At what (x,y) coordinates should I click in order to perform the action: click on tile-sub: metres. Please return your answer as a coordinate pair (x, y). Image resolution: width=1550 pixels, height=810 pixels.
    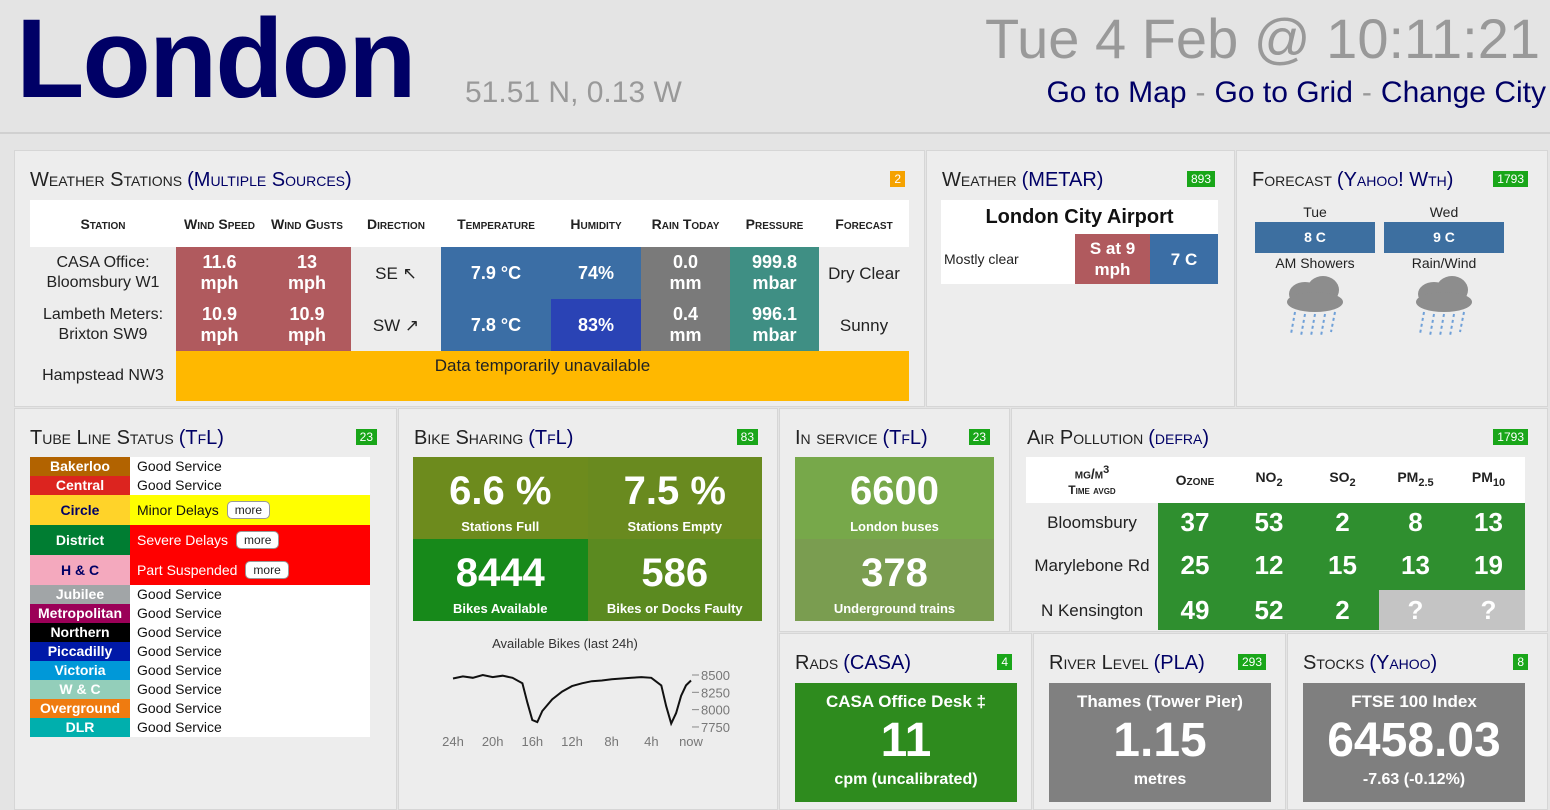
    Looking at the image, I should click on (1160, 779).